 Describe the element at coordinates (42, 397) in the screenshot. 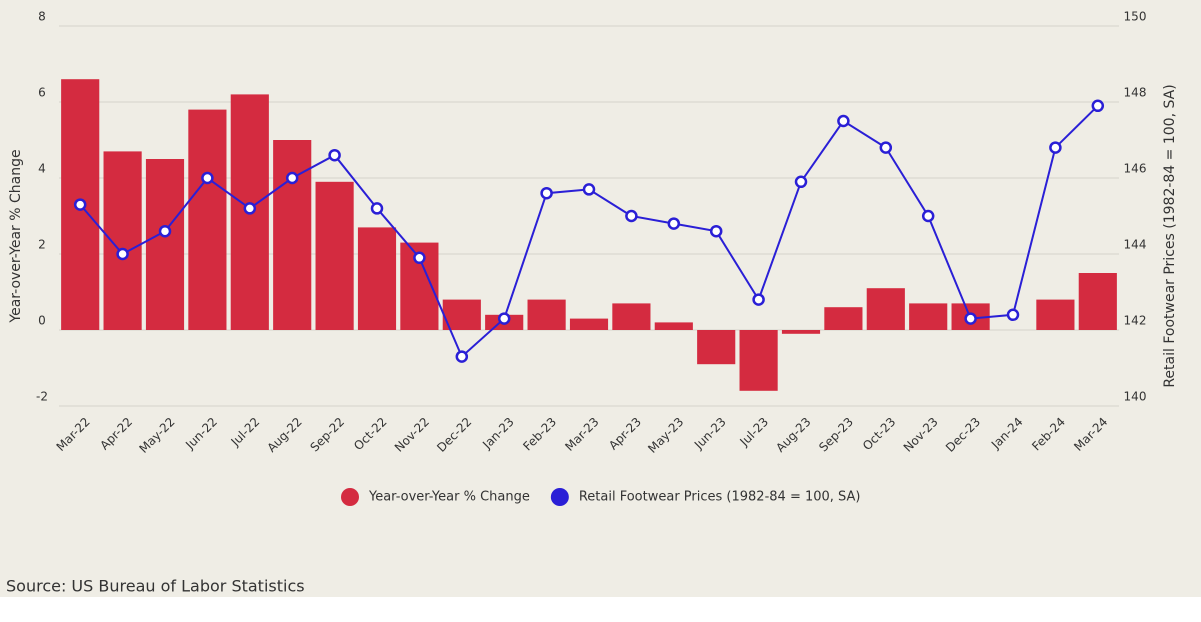

I see `y-tick-label: -2` at that location.